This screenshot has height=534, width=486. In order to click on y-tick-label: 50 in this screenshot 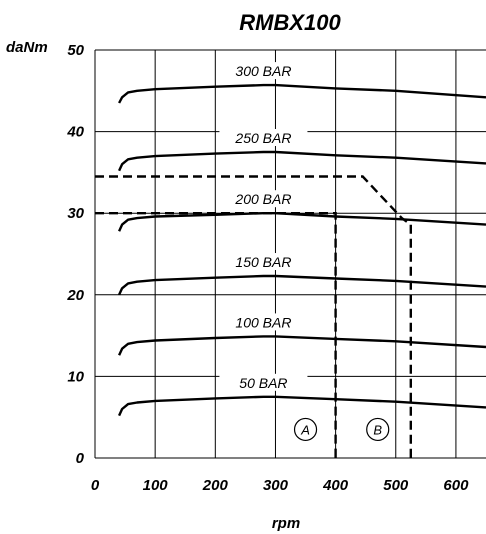, I will do `click(75, 50)`.